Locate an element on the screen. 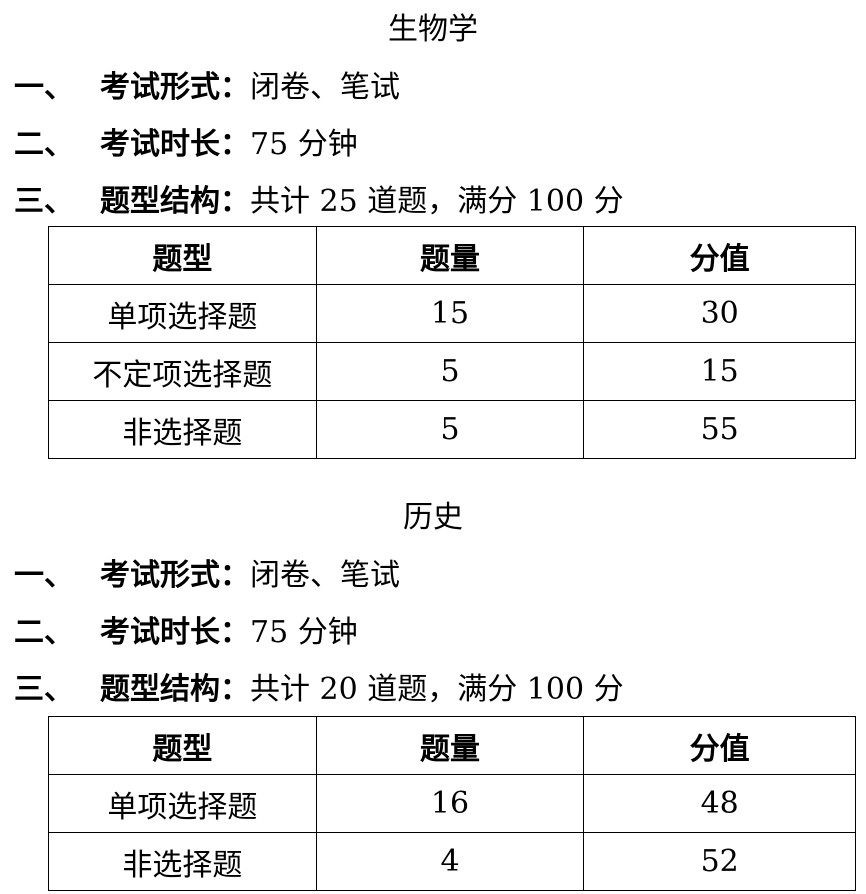  cell-score: 48 is located at coordinates (719, 803).